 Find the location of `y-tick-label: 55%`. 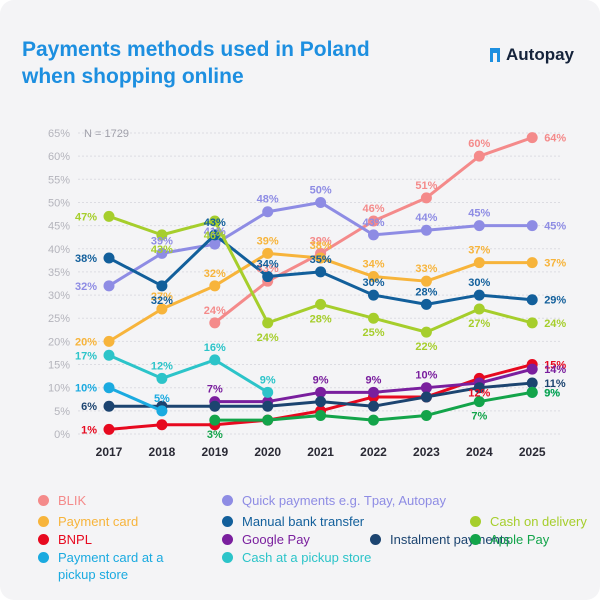

y-tick-label: 55% is located at coordinates (59, 180).